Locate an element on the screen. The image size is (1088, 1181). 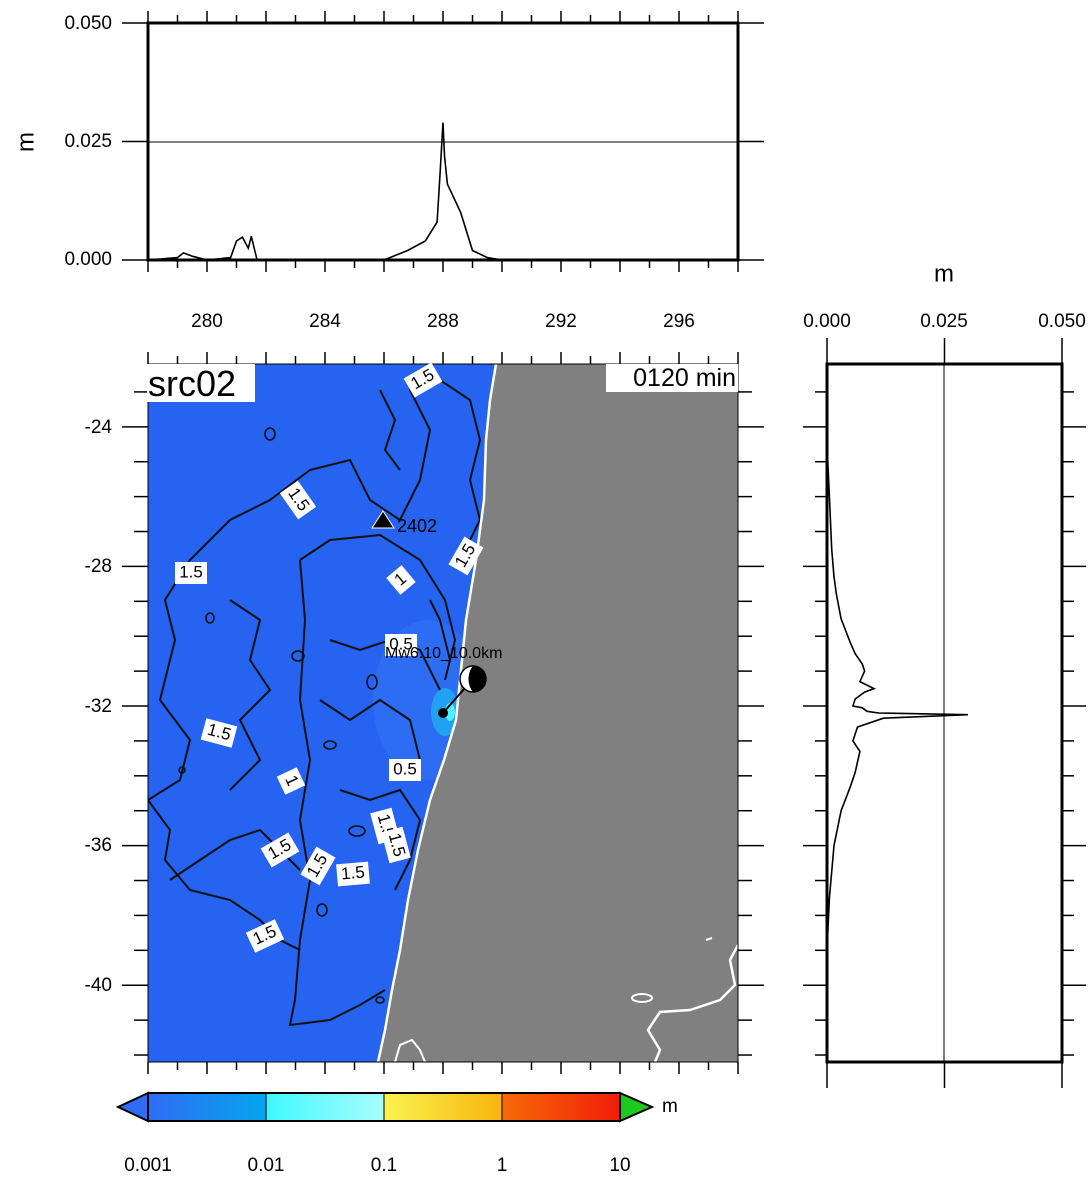
top-chart-xtick-label: 284 is located at coordinates (325, 321).